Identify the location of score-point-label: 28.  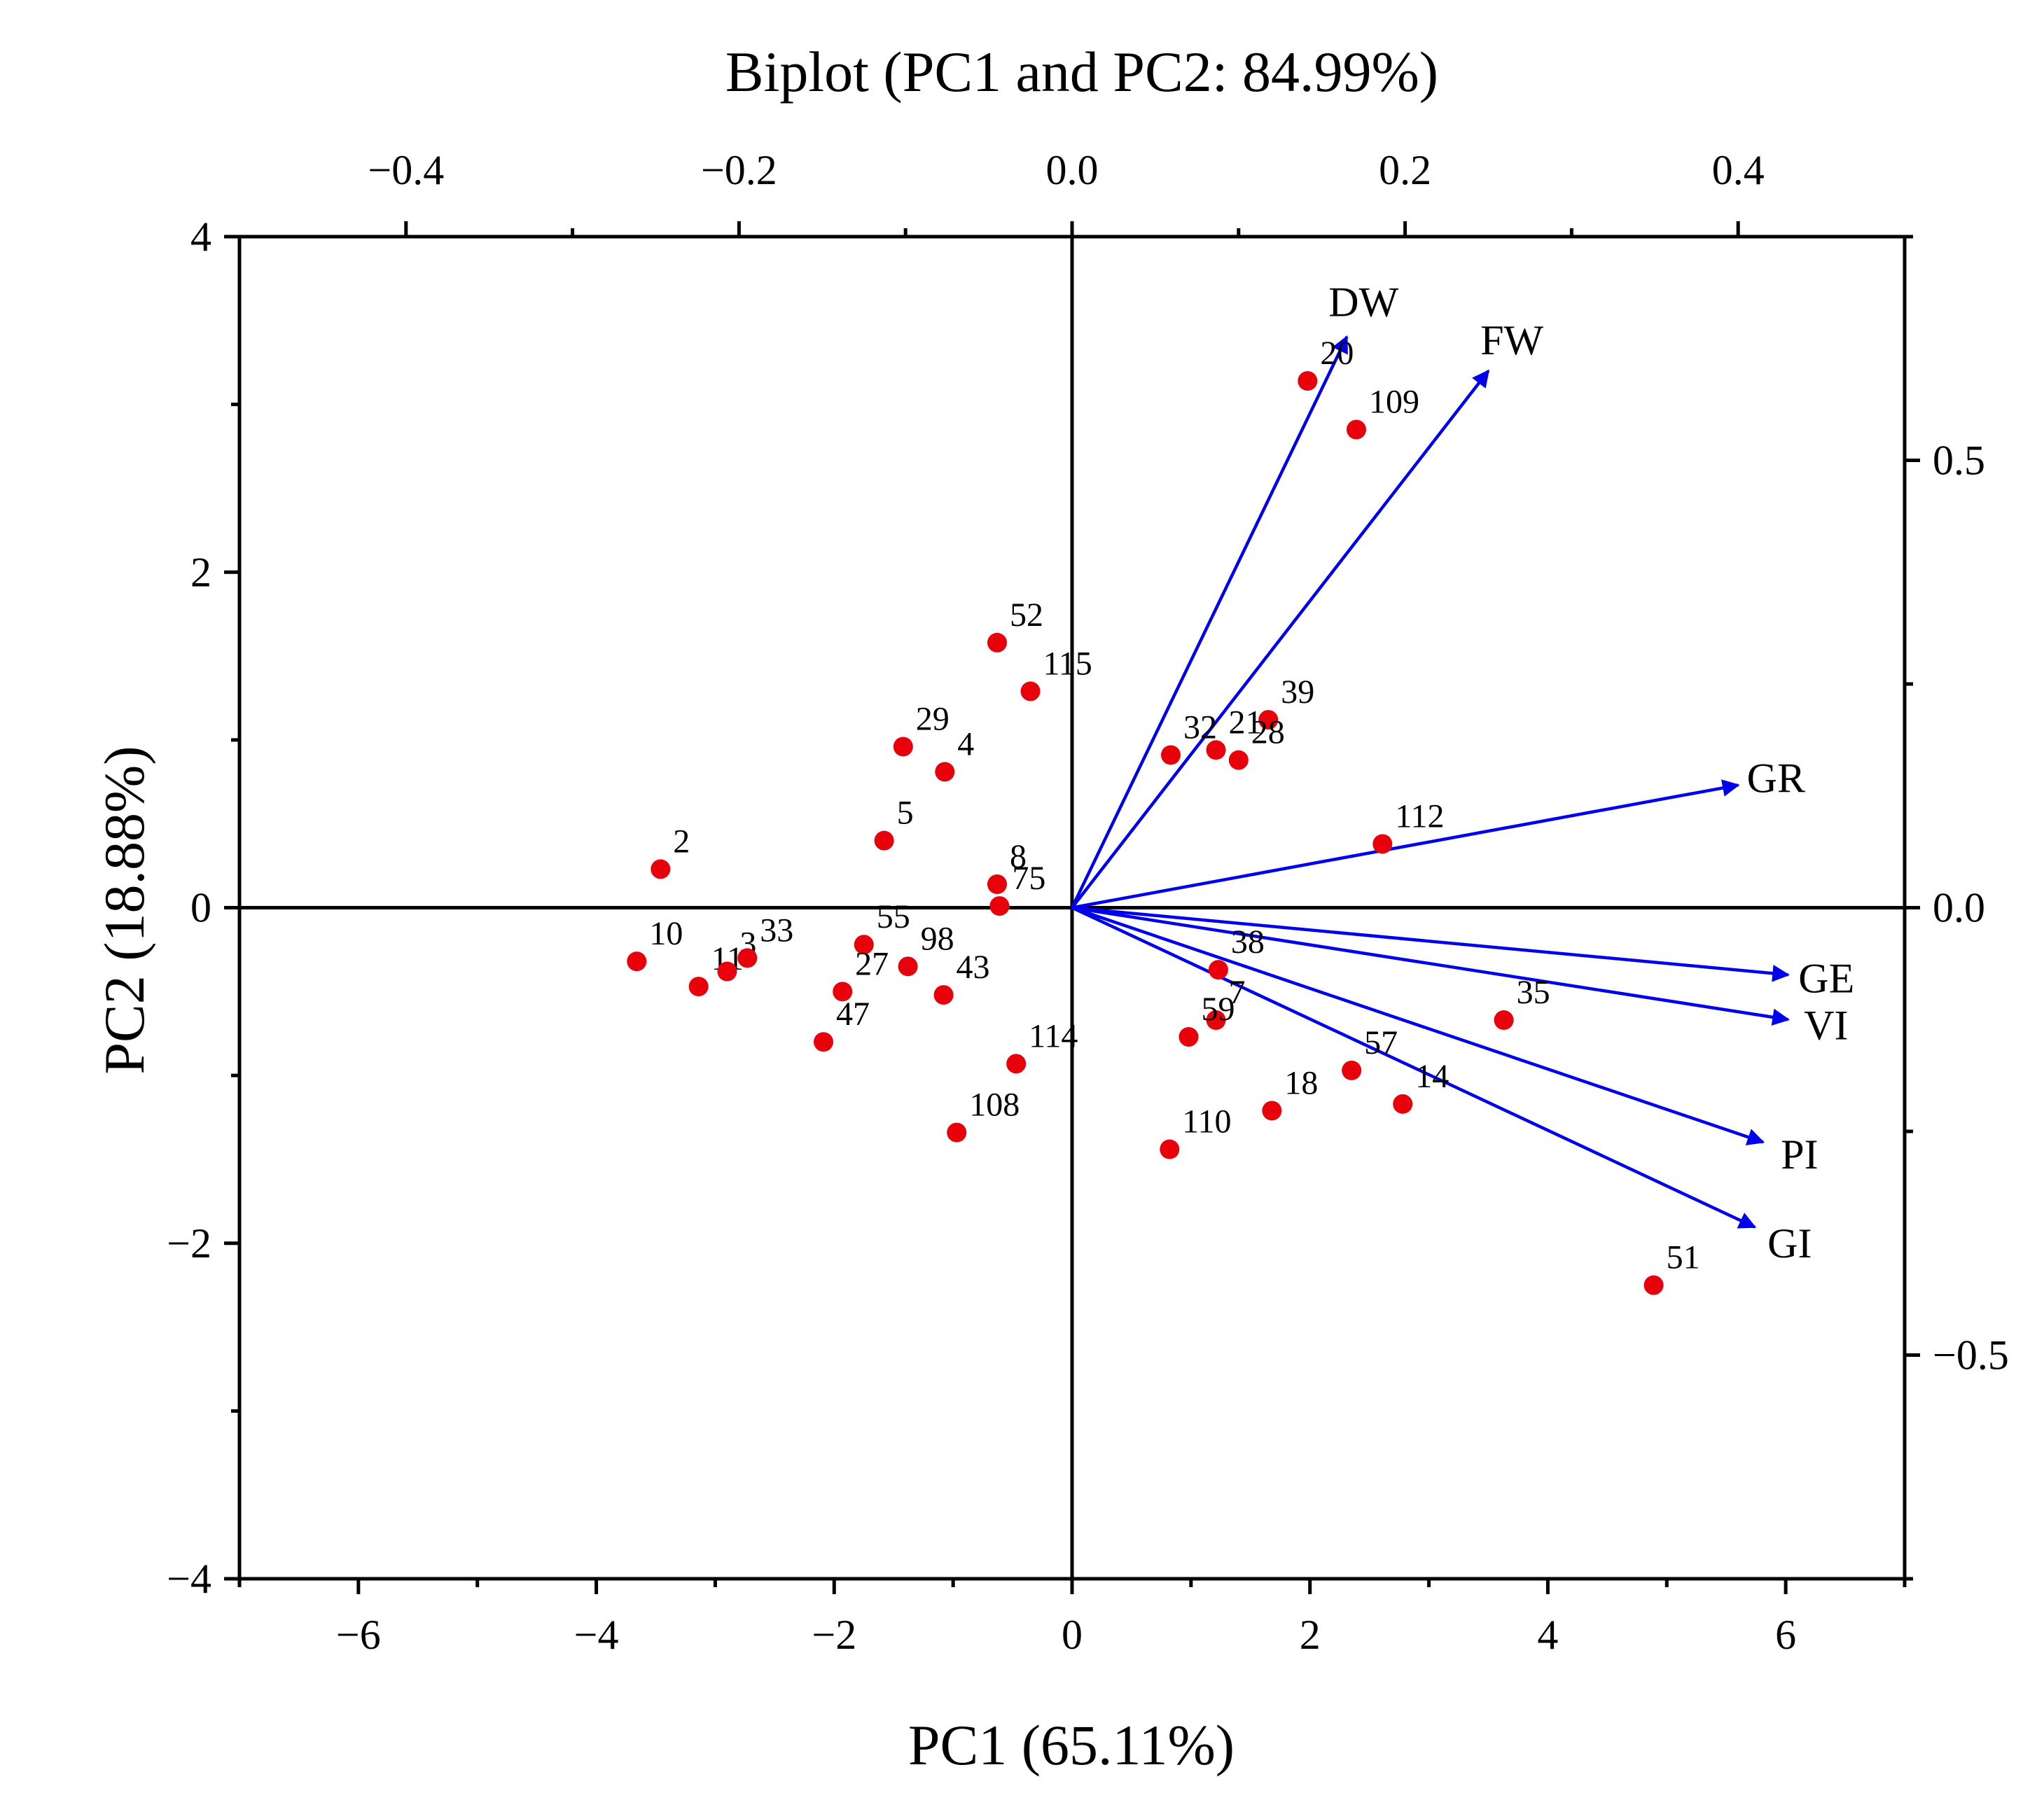
(1268, 732).